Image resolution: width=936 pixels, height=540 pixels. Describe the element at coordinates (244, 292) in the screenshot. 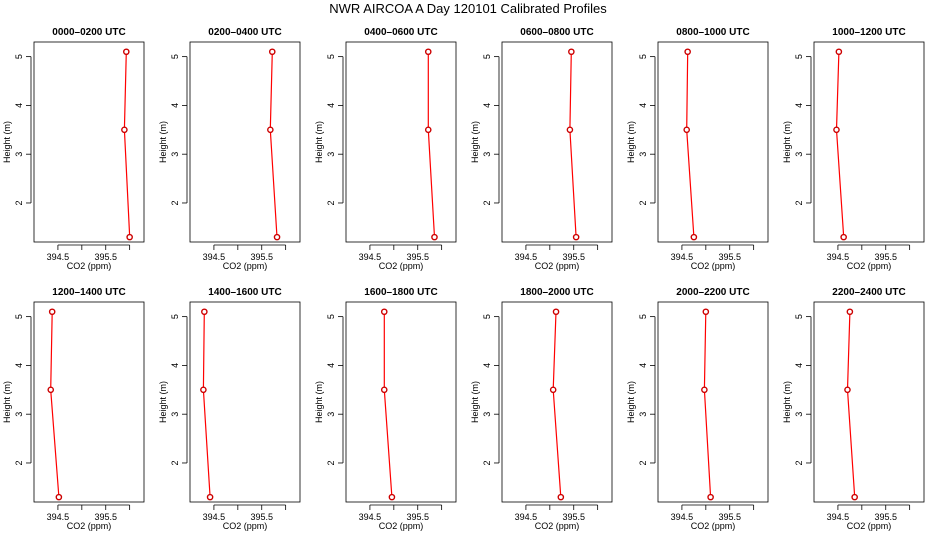

I see `panel-title: 1400–1600 UTC` at that location.